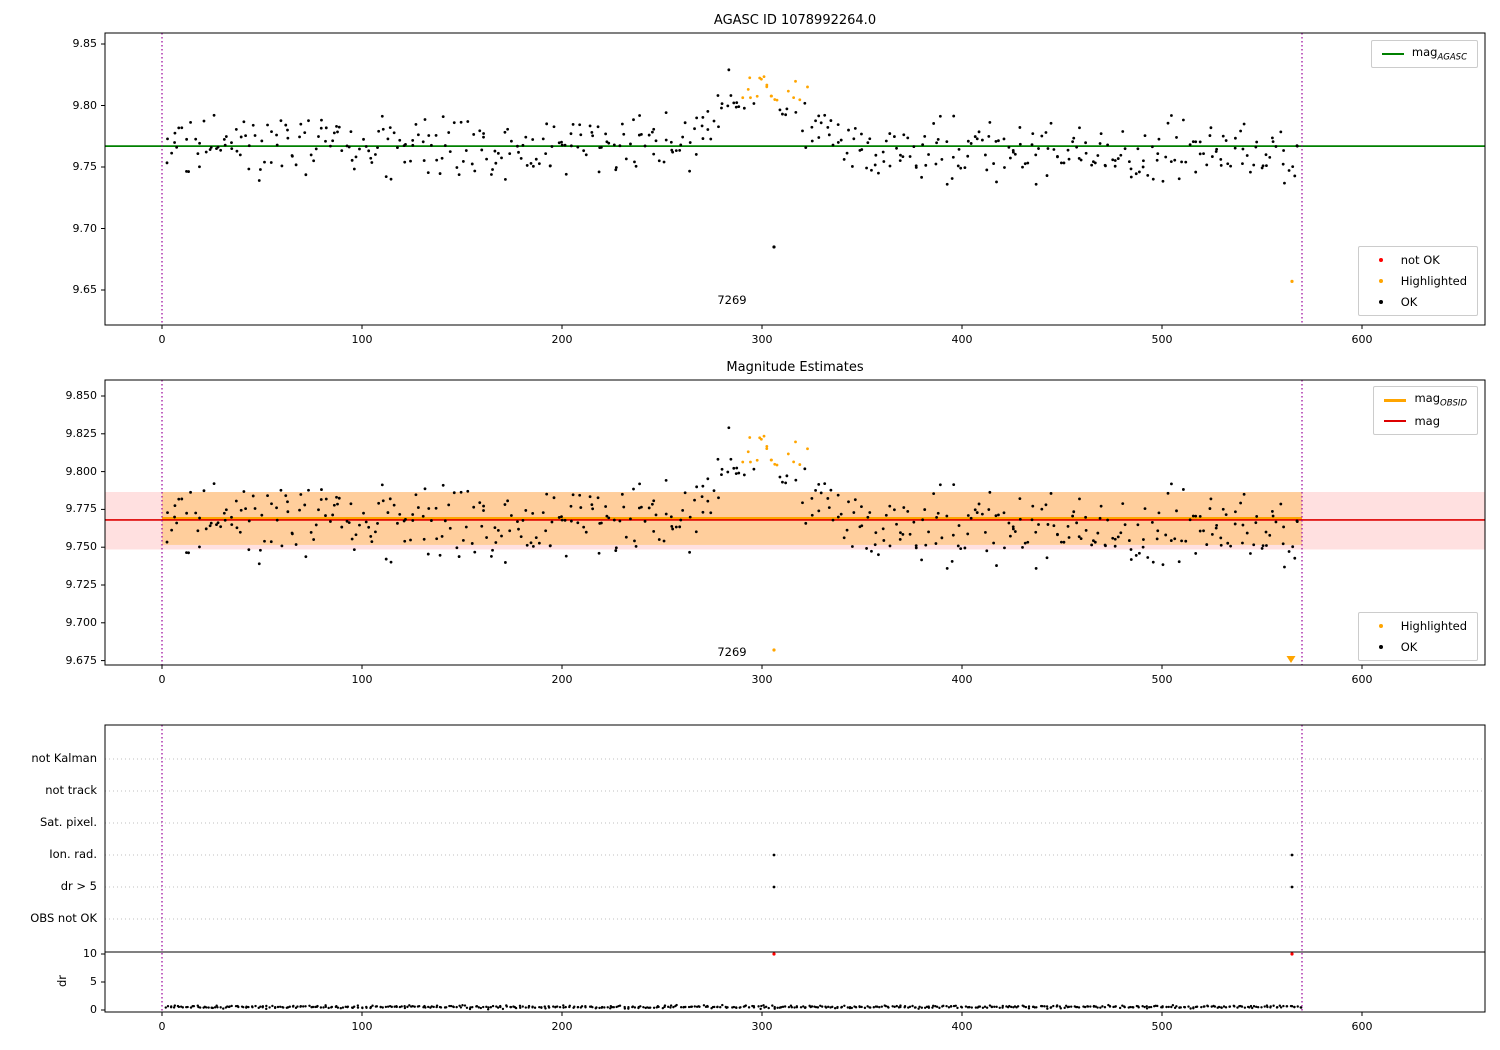 The image size is (1500, 1050). I want to click on legend-label: magAGASC, so click(1439, 53).